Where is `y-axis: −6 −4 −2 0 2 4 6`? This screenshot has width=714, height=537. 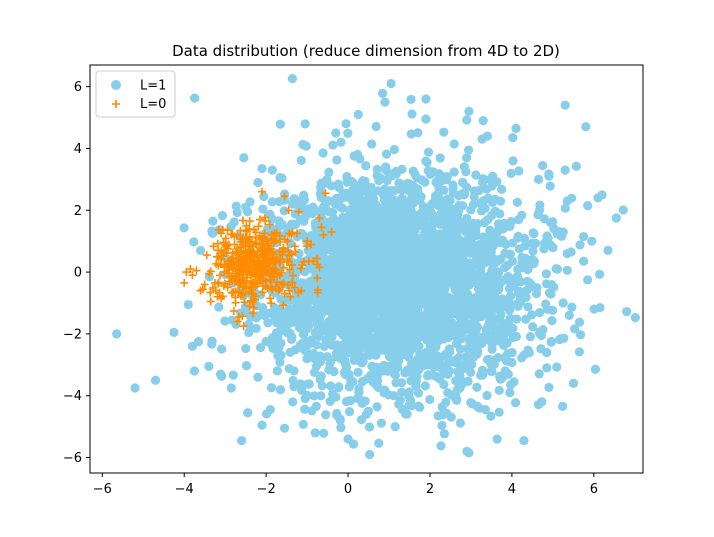
y-axis: −6 −4 −2 0 2 4 6 is located at coordinates (76, 273).